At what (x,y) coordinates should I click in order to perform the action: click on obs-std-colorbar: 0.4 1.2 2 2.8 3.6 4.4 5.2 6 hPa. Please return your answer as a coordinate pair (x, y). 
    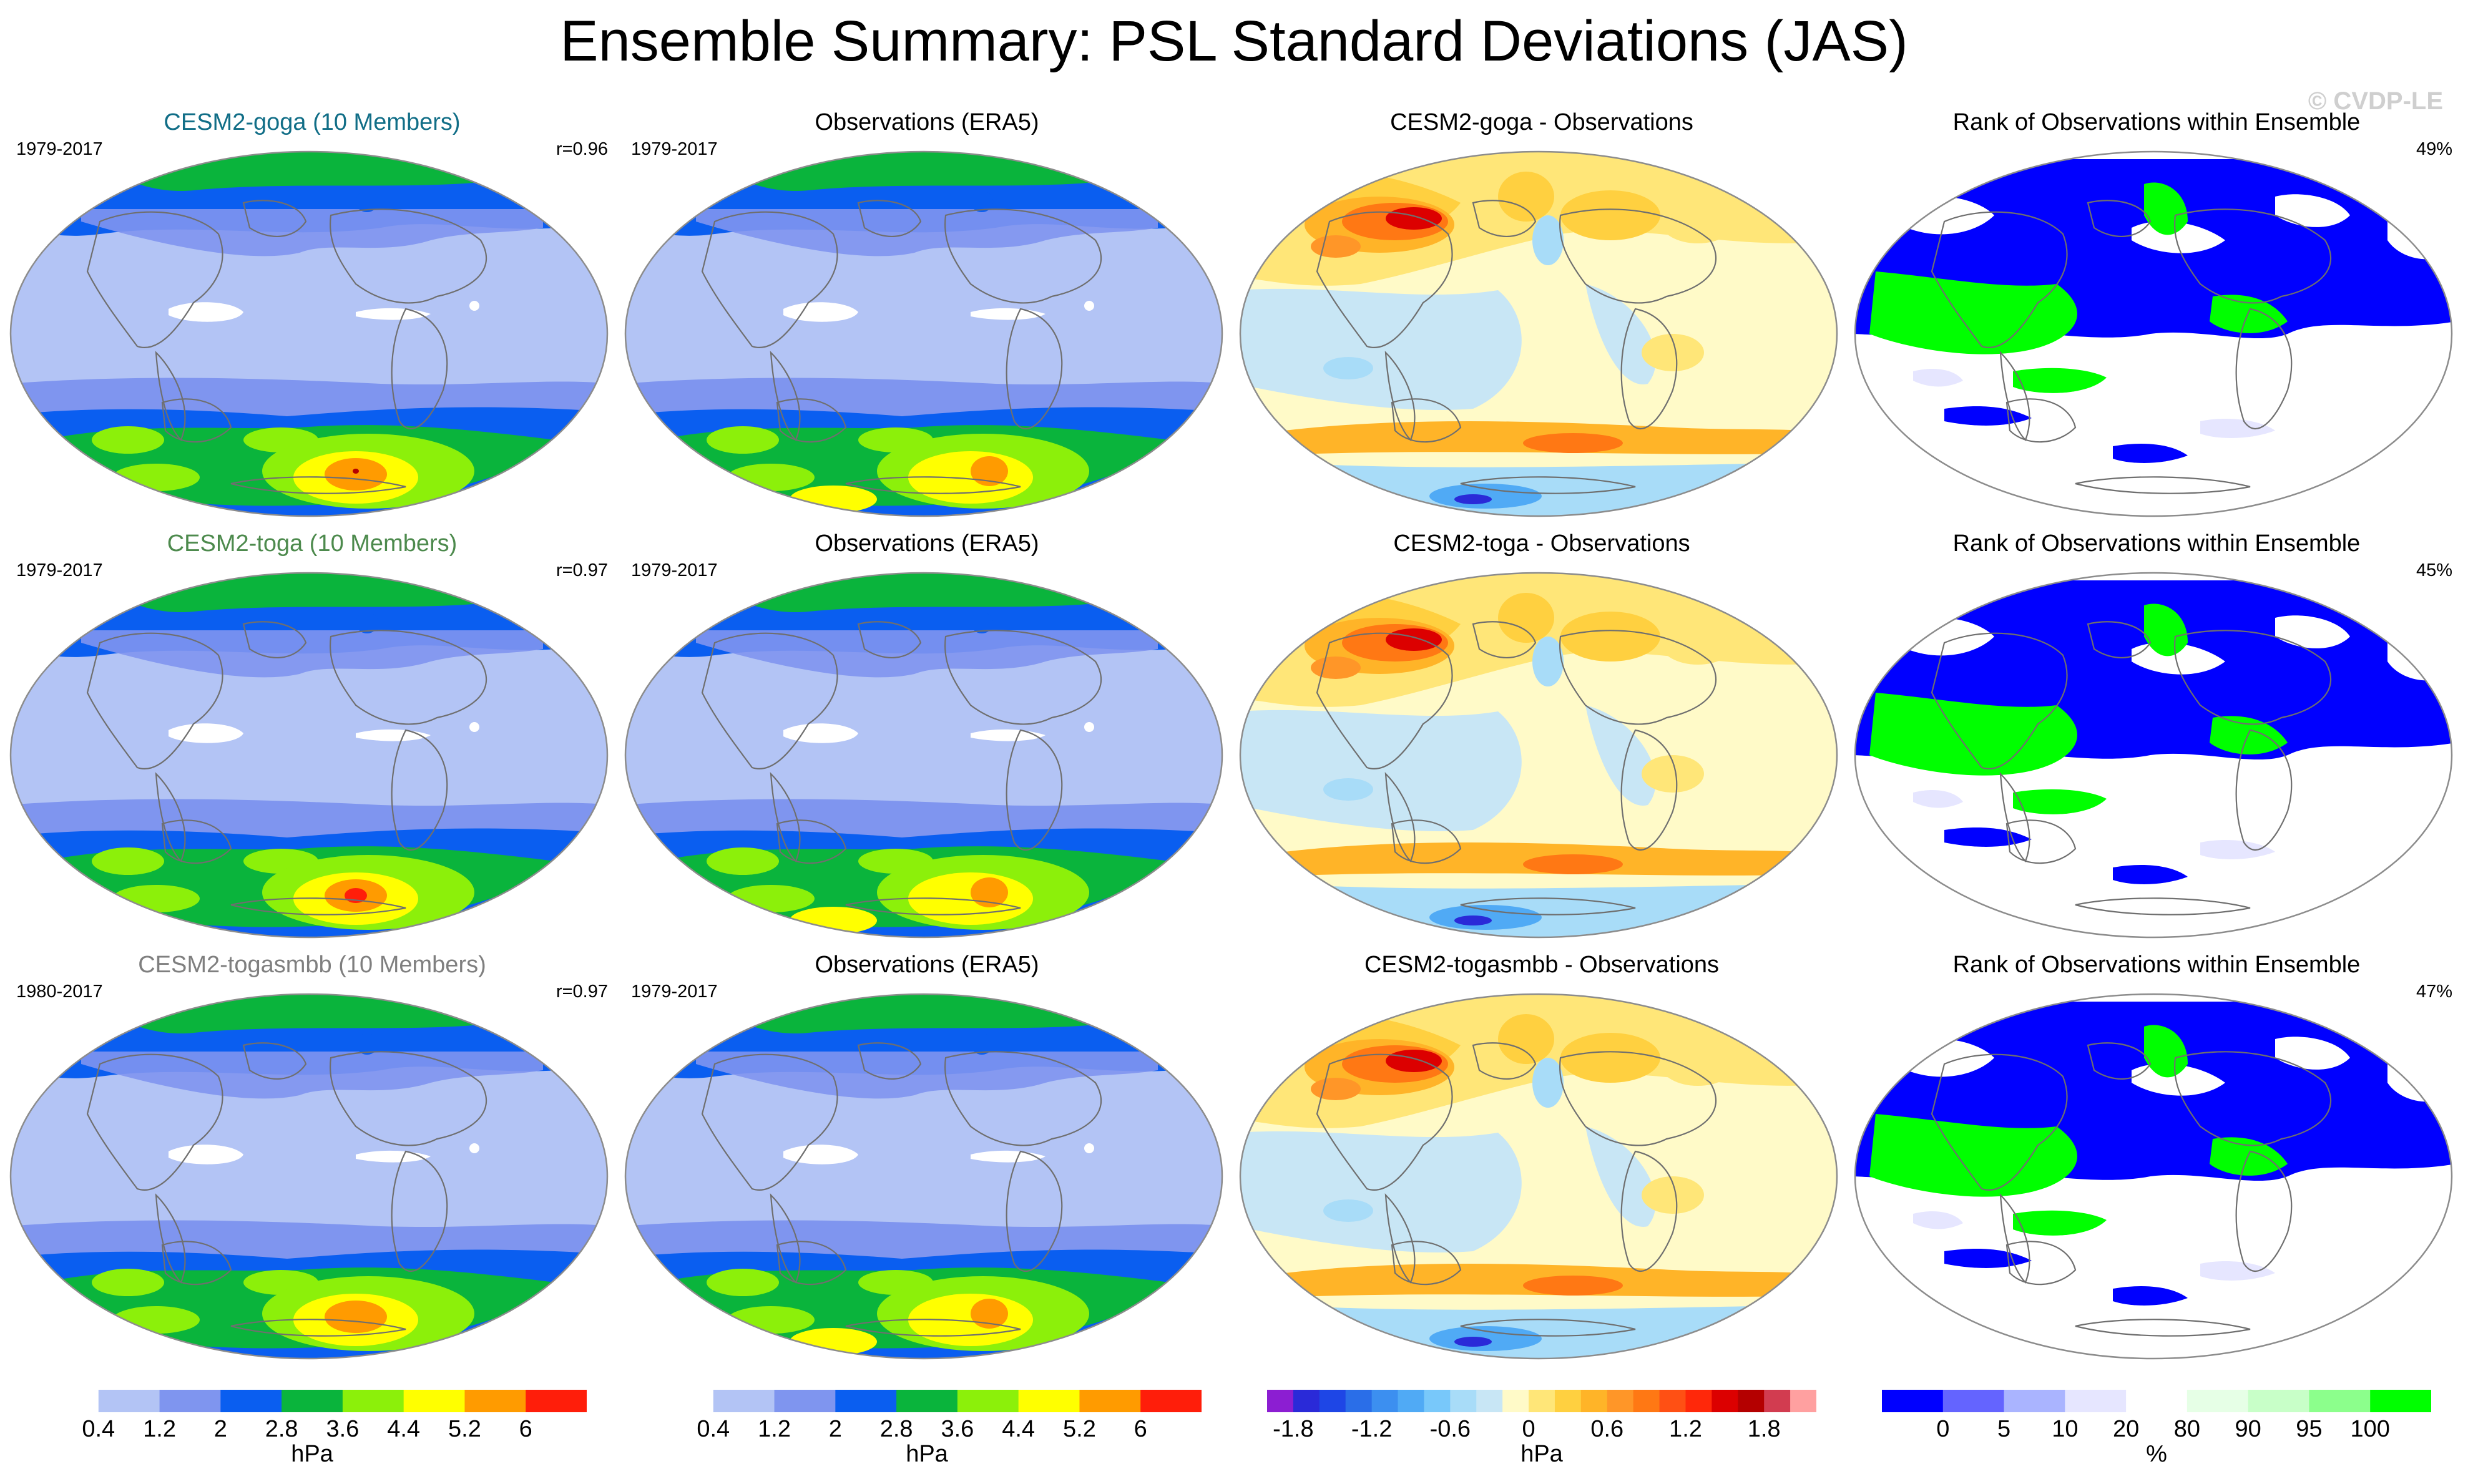
    Looking at the image, I should click on (933, 1435).